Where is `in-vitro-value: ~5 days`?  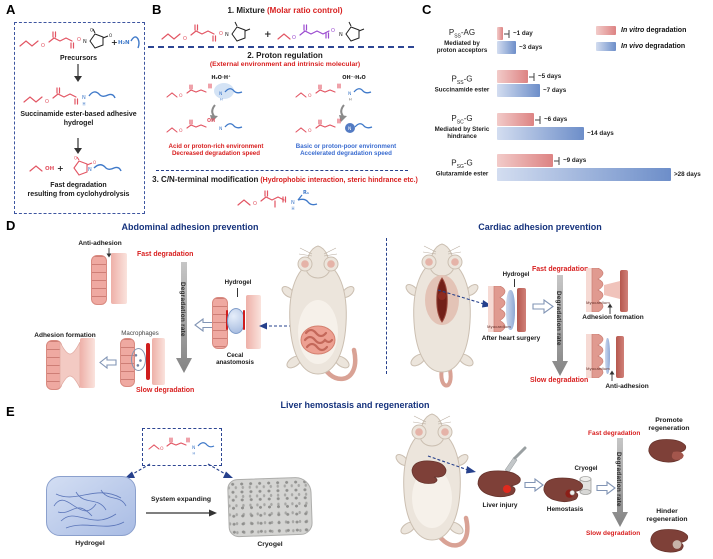 in-vitro-value: ~5 days is located at coordinates (550, 76).